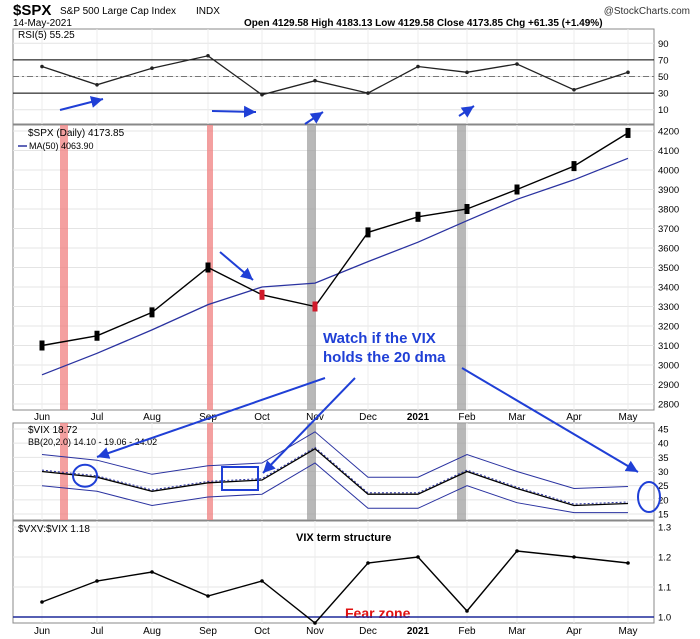  Describe the element at coordinates (378, 613) in the screenshot. I see `fear-zone-label: Fear zone` at that location.